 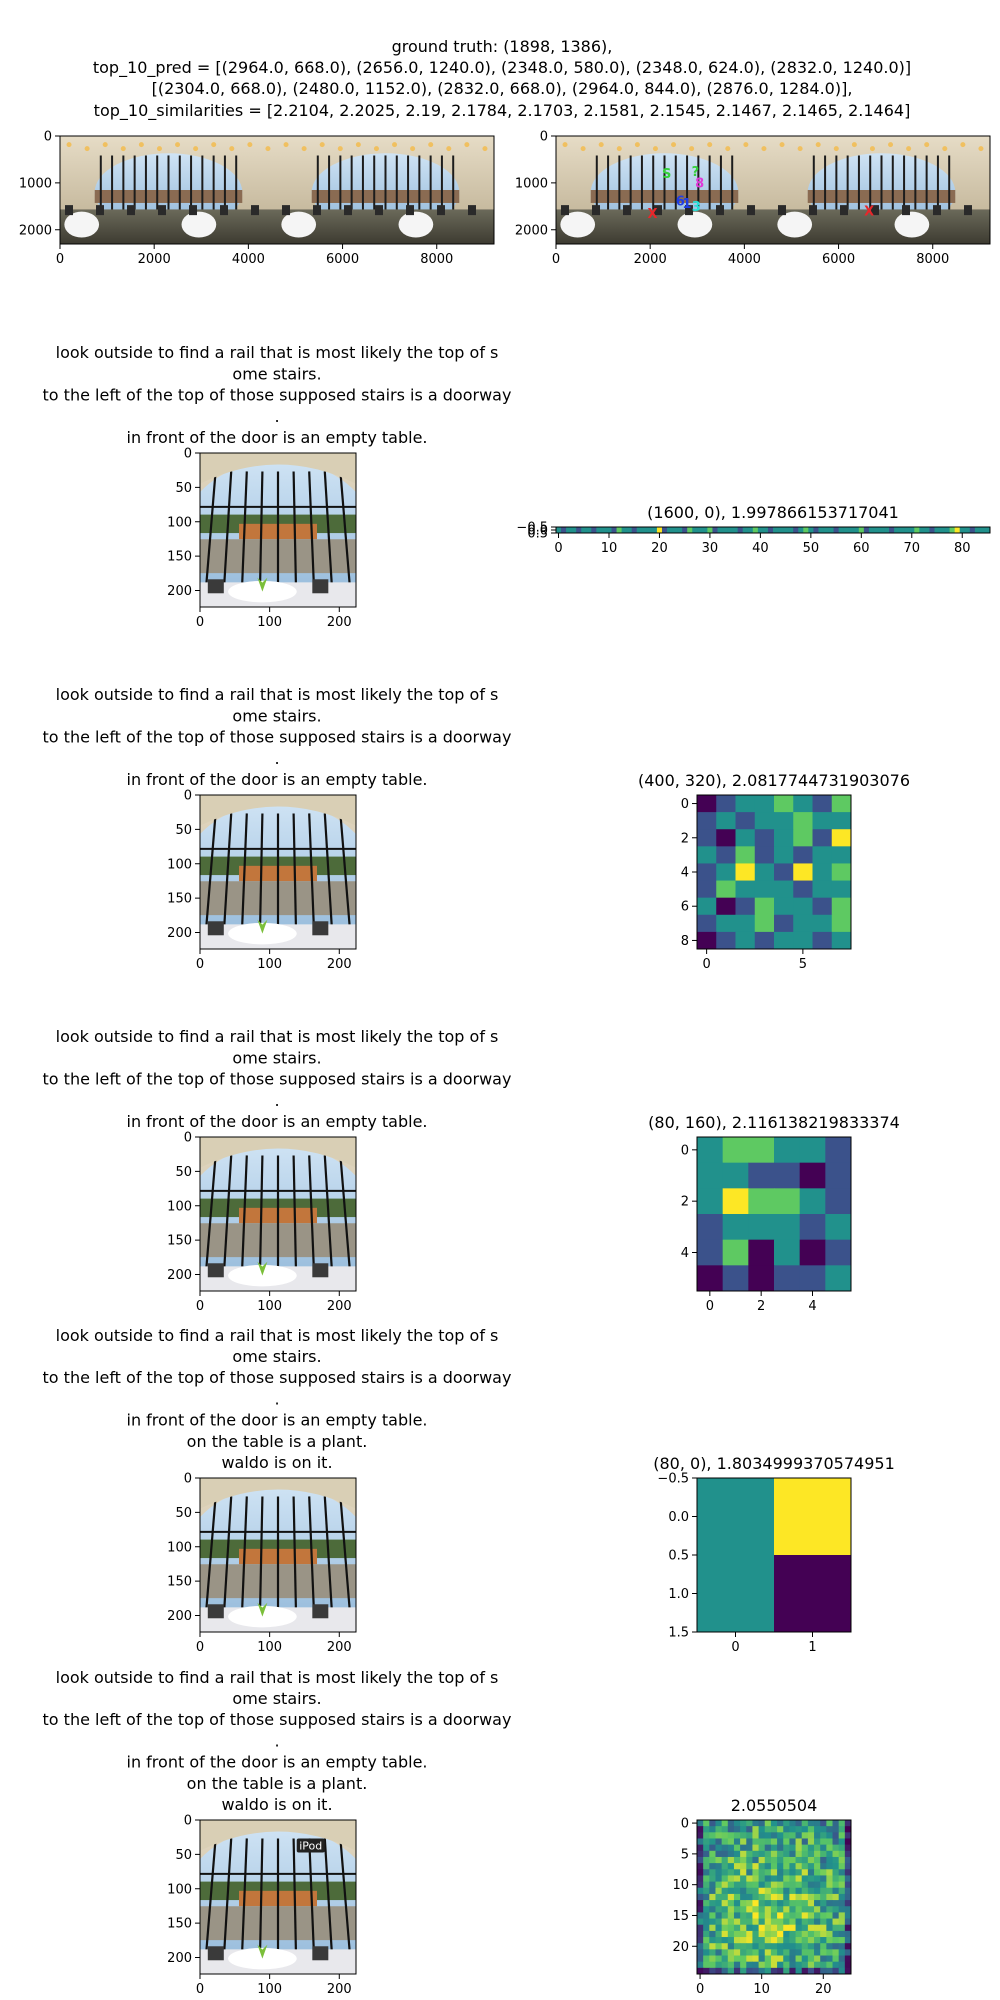 I want to click on crop-5-ytick-label: 100, so click(x=179, y=1889).